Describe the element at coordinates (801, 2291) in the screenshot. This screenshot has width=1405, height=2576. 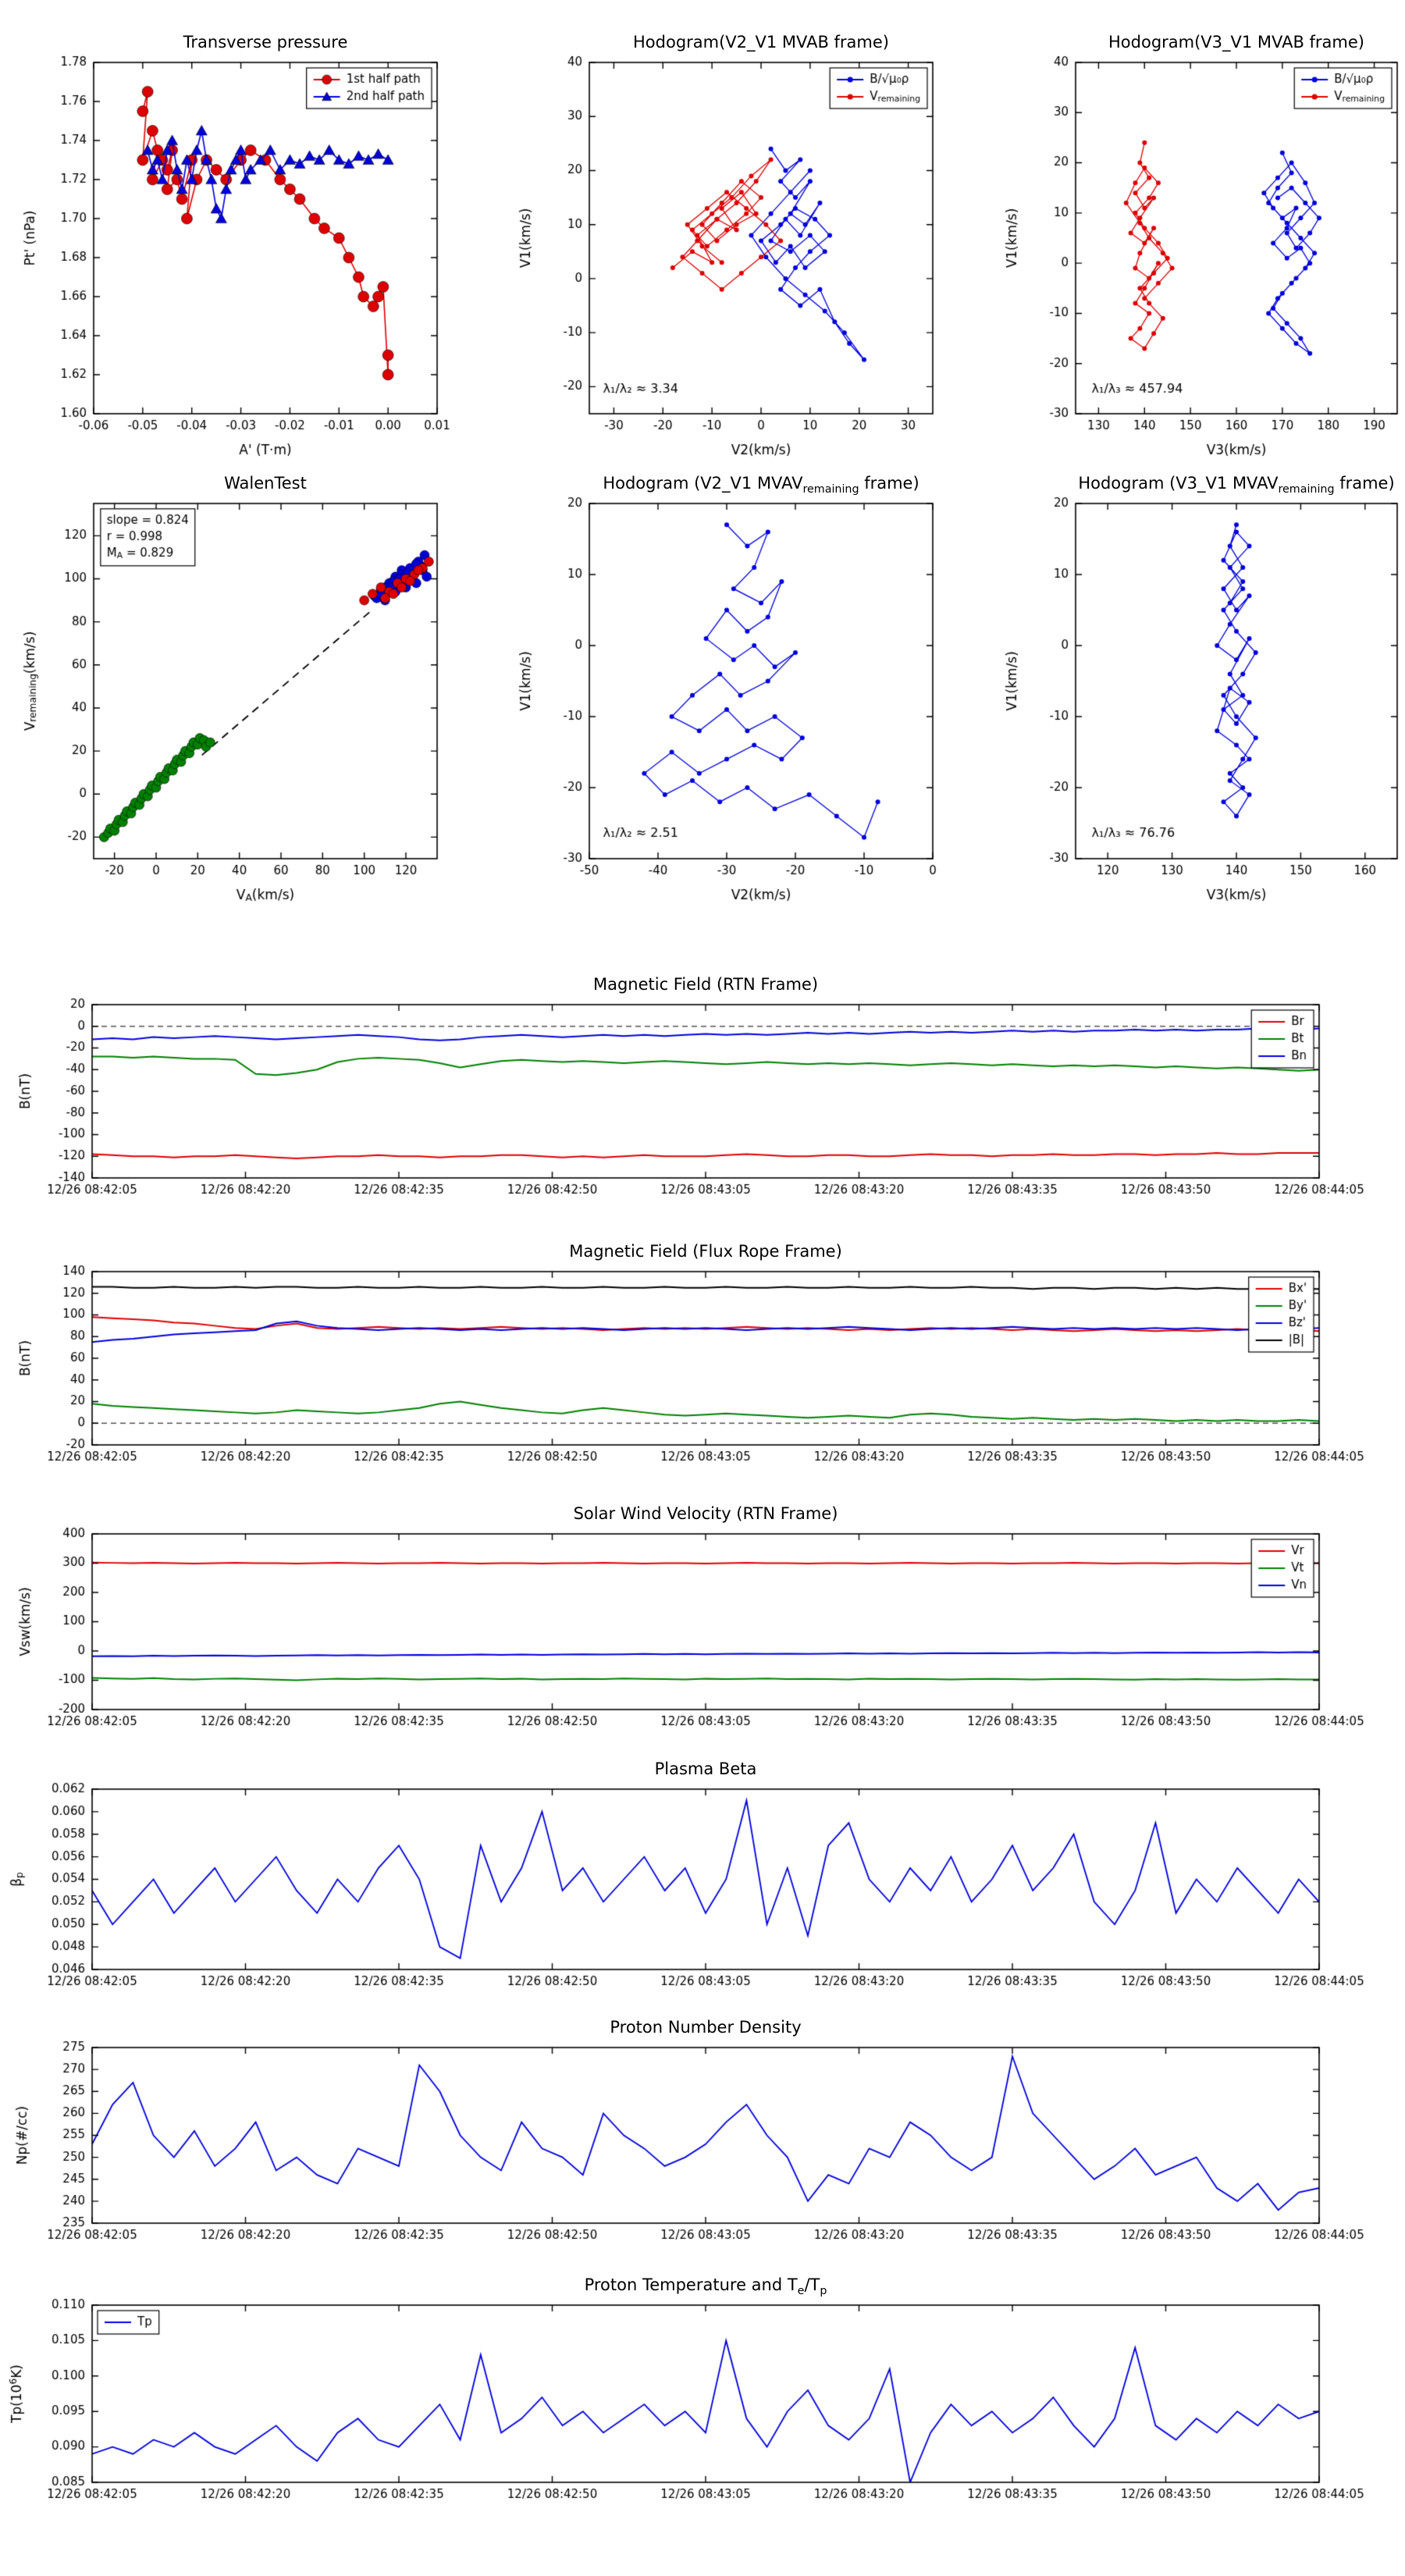
I see `title-sub: e` at that location.